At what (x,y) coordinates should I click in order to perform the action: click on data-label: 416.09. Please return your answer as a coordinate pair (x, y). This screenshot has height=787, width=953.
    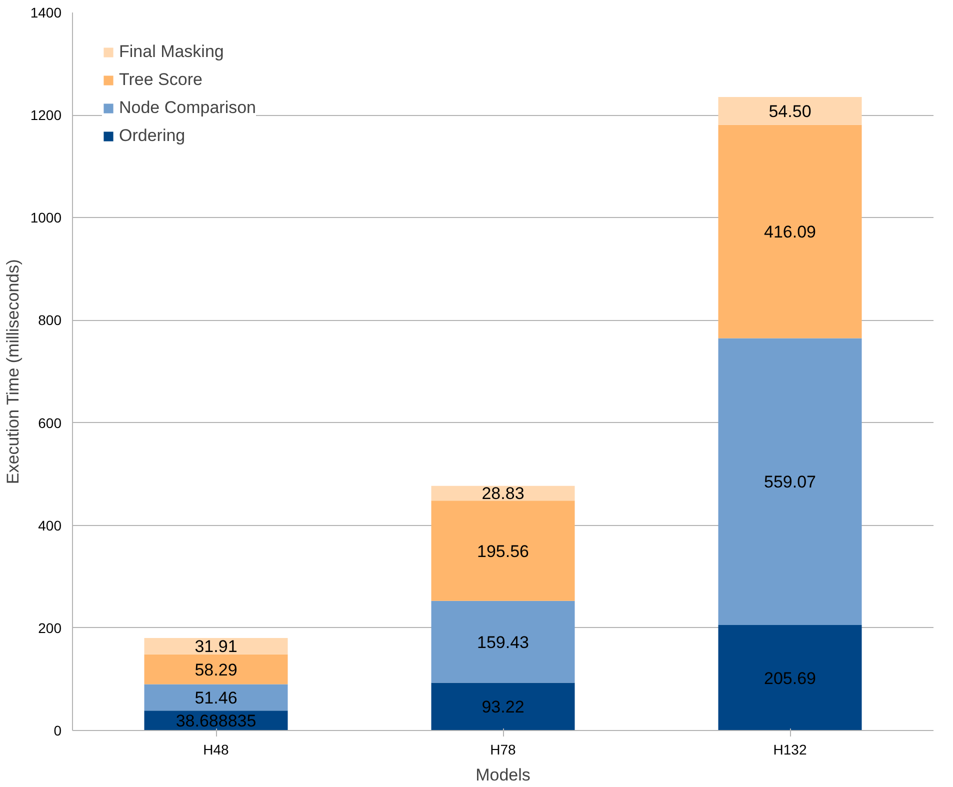
    Looking at the image, I should click on (790, 232).